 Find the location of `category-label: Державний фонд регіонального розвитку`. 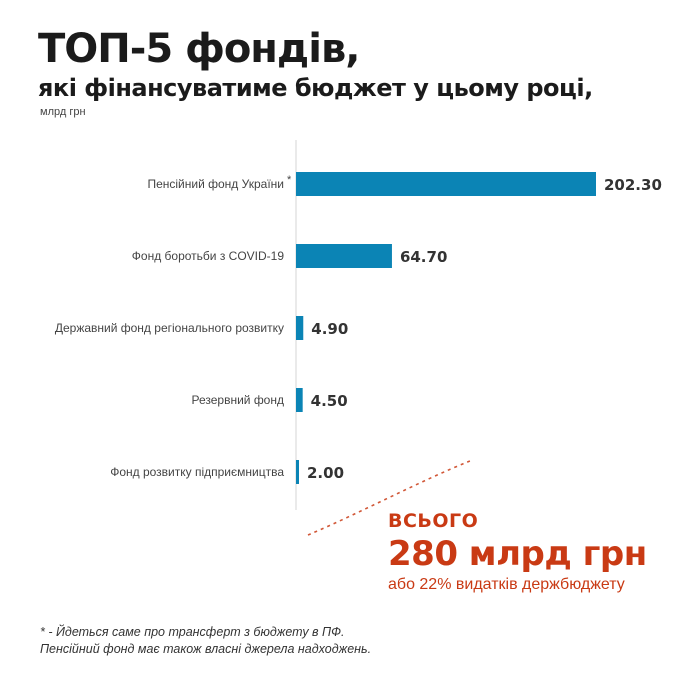

category-label: Державний фонд регіонального розвитку is located at coordinates (169, 328).